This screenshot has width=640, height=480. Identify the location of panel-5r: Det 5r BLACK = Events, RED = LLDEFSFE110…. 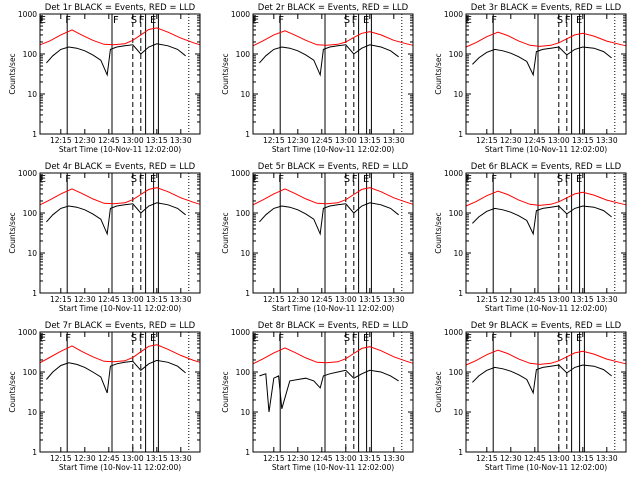
(317, 237).